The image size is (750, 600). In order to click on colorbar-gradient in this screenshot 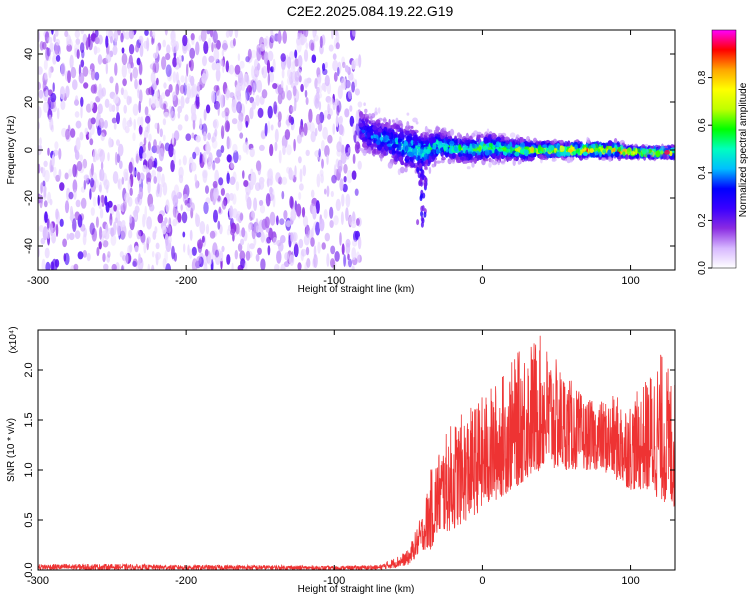, I will do `click(724, 149)`.